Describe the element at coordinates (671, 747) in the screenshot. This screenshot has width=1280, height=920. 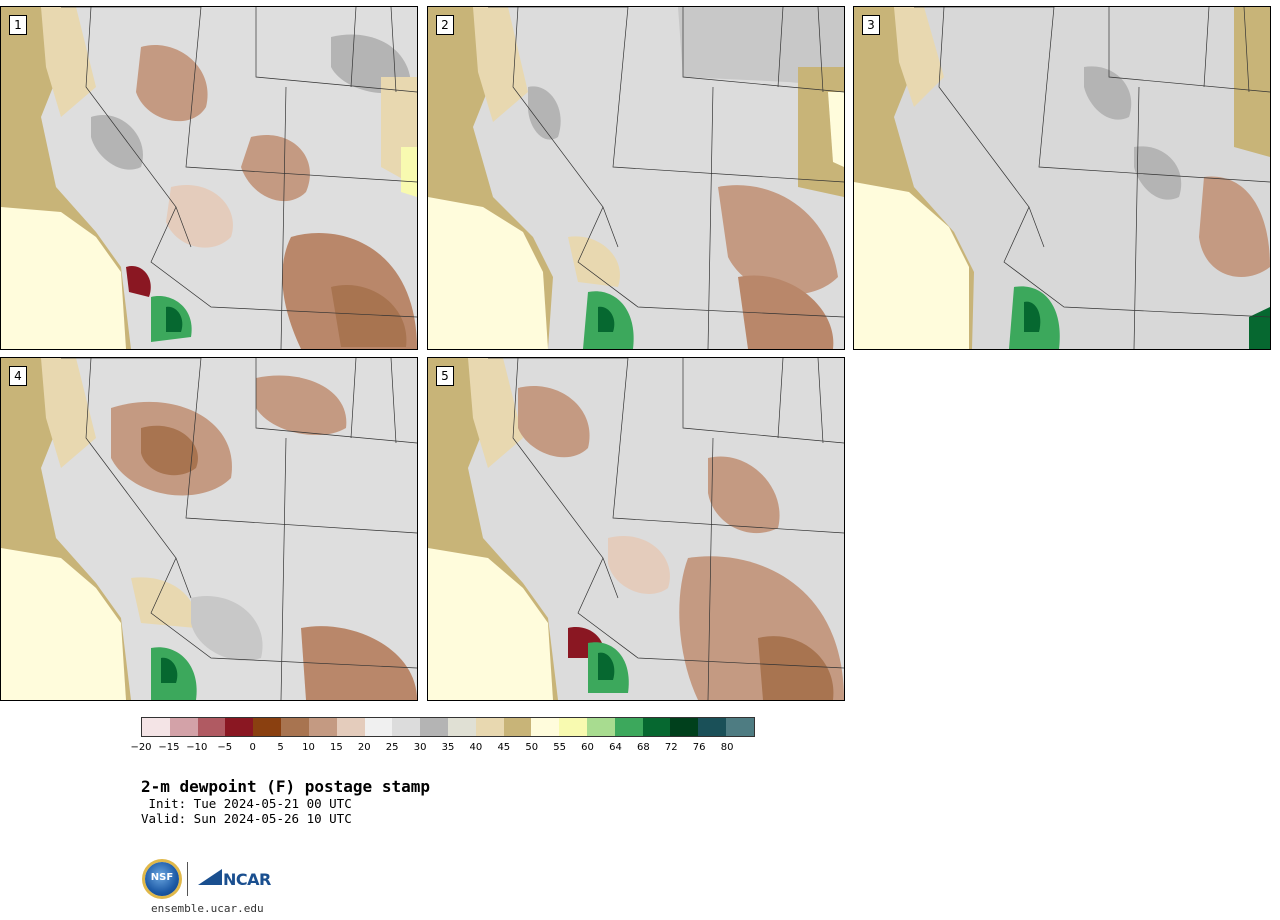
I see `colorbar-tick-label: 72` at that location.